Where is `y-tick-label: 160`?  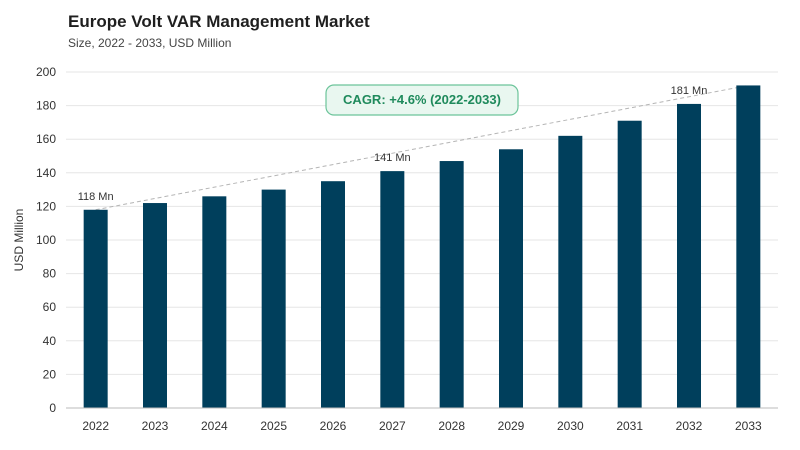
y-tick-label: 160 is located at coordinates (46, 139).